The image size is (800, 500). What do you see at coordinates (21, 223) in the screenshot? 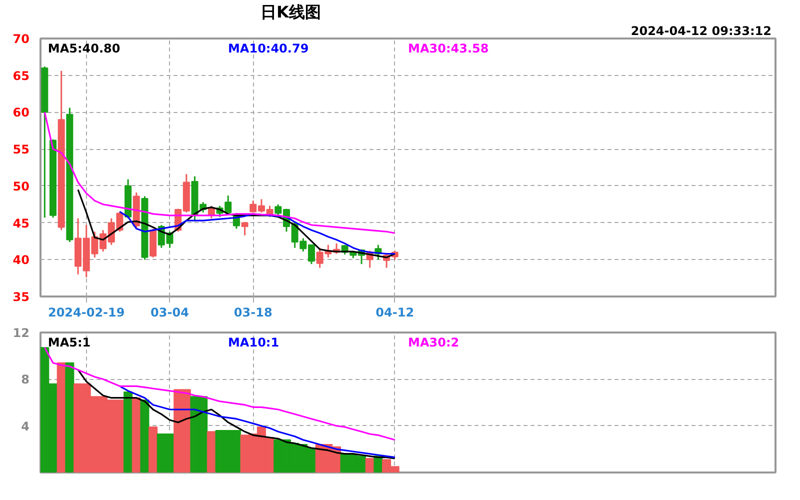
I see `y-tick-label: 45` at bounding box center [21, 223].